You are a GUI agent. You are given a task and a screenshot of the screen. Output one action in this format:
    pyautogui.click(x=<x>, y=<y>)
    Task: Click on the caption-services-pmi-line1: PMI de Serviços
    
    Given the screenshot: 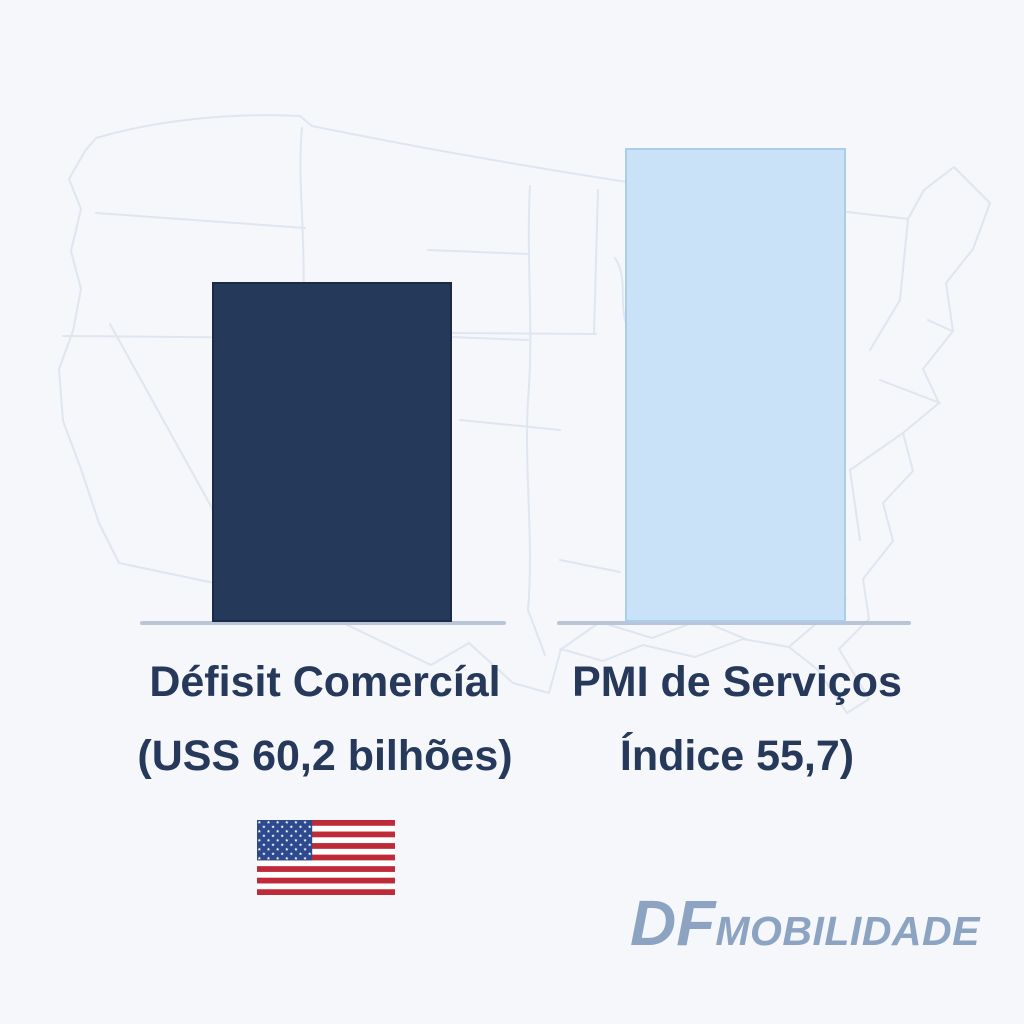 What is the action you would take?
    pyautogui.click(x=737, y=682)
    